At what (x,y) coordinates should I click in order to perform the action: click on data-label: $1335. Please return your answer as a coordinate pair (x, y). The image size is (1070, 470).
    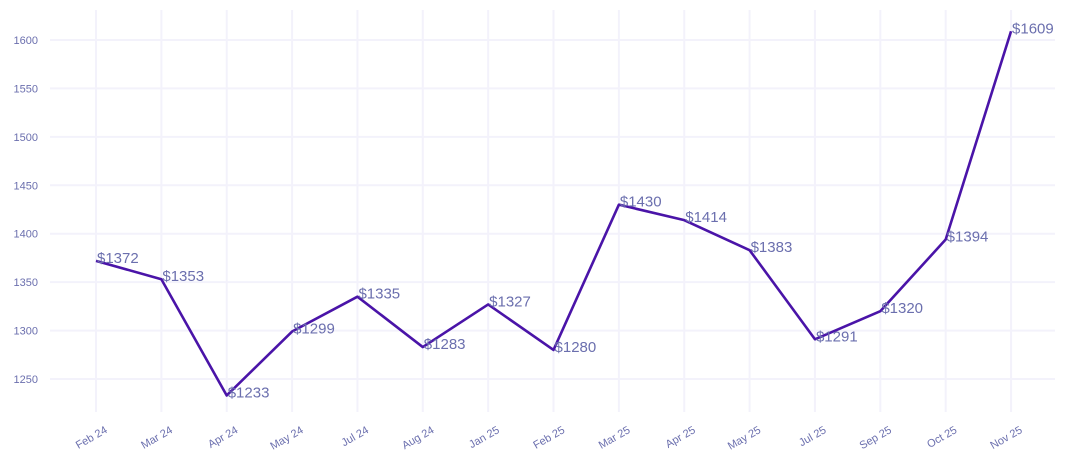
    Looking at the image, I should click on (379, 294).